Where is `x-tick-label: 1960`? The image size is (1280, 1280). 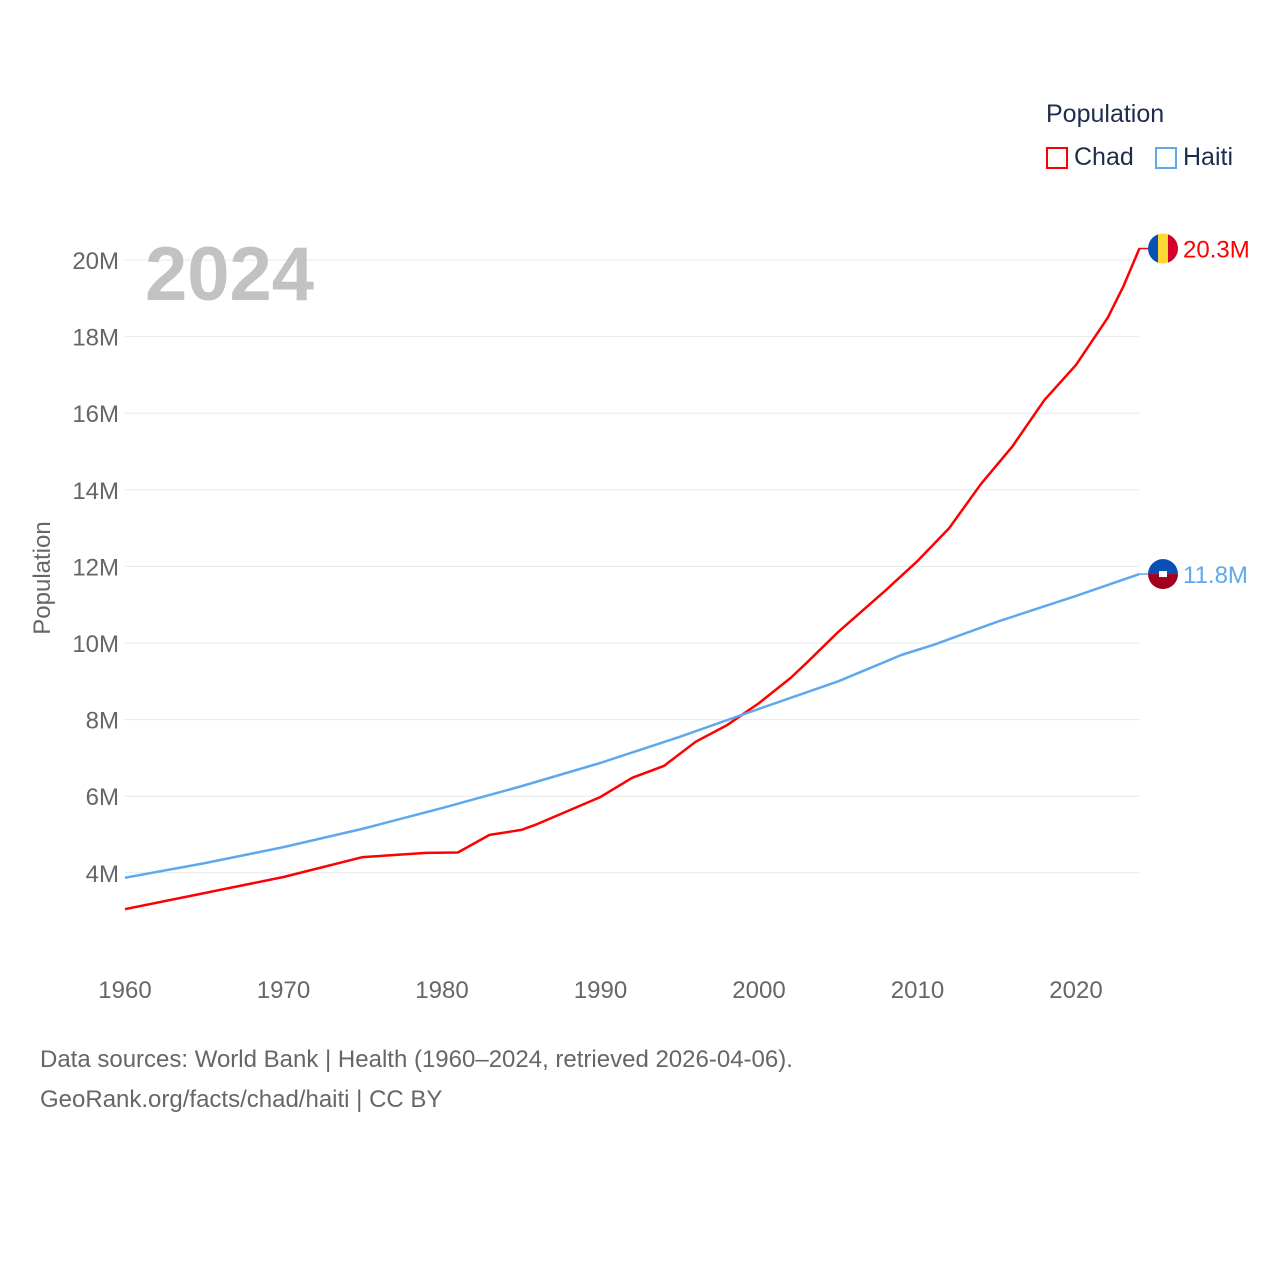
x-tick-label: 1960 is located at coordinates (124, 990).